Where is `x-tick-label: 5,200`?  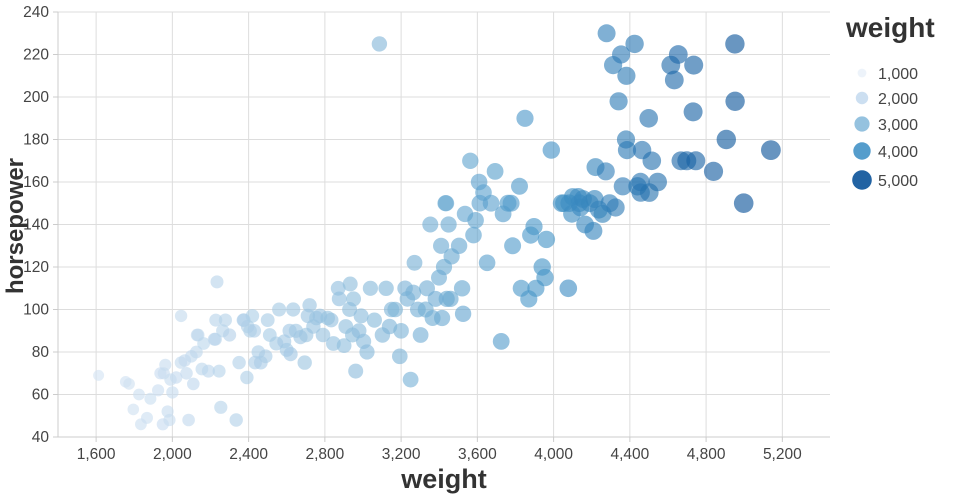
x-tick-label: 5,200 is located at coordinates (782, 454).